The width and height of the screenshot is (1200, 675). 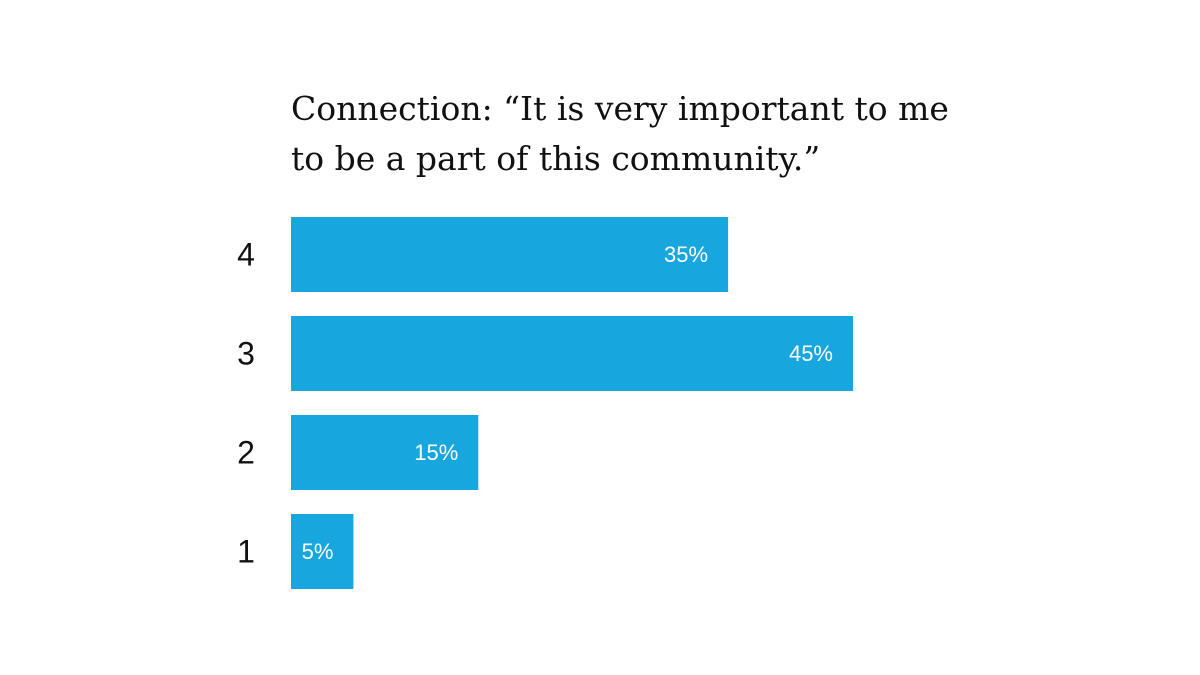 I want to click on chart-title-line-1: Connection: “It is very important to me, so click(x=620, y=108).